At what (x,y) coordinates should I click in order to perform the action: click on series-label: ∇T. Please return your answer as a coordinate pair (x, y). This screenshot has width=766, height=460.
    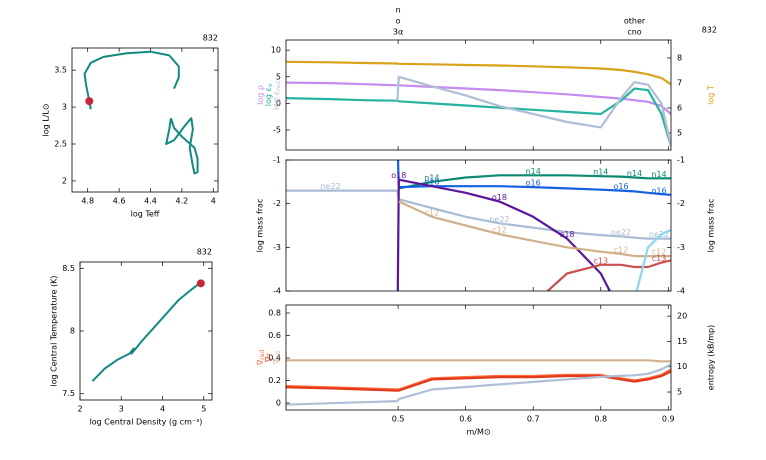
    Looking at the image, I should click on (269, 358).